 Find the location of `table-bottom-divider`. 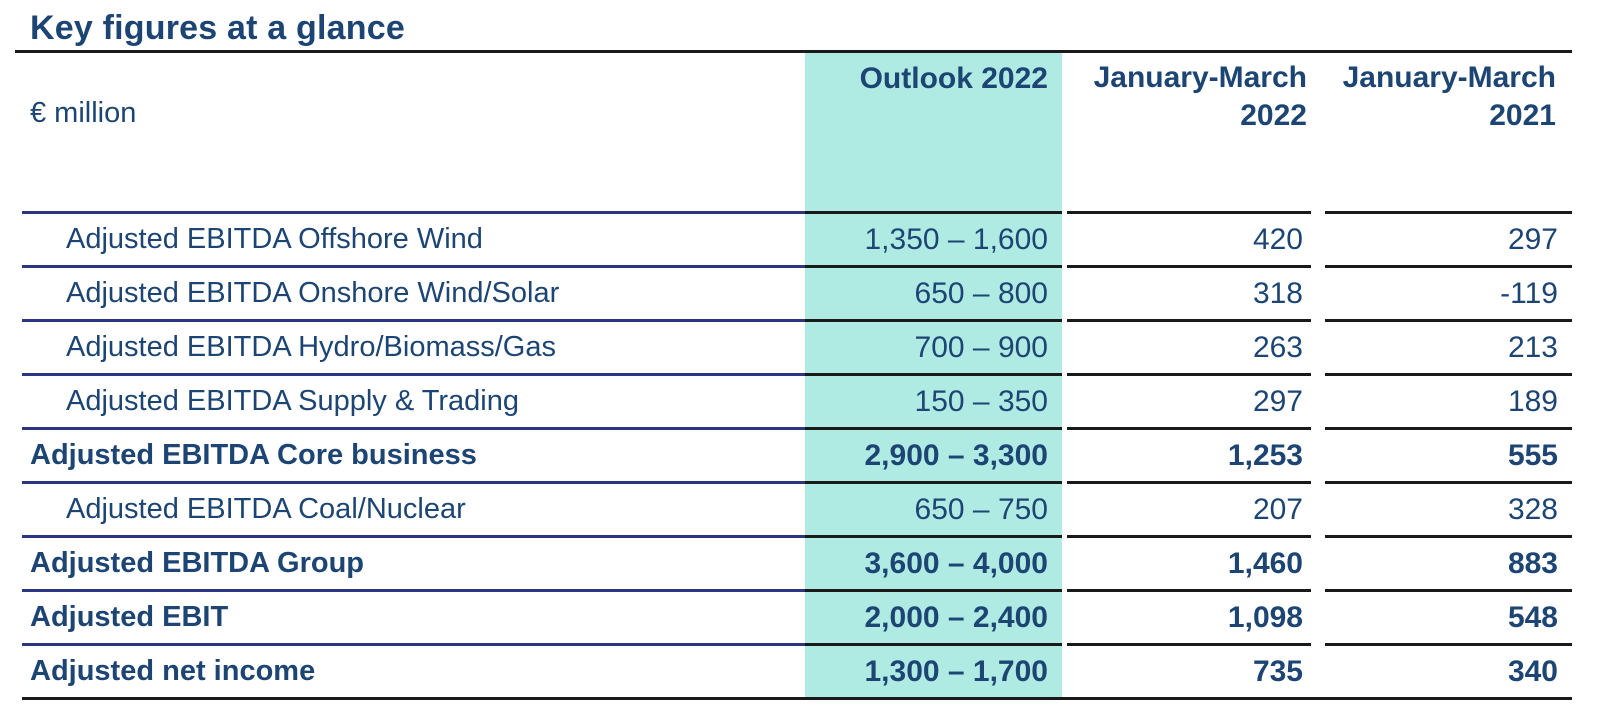

table-bottom-divider is located at coordinates (797, 698).